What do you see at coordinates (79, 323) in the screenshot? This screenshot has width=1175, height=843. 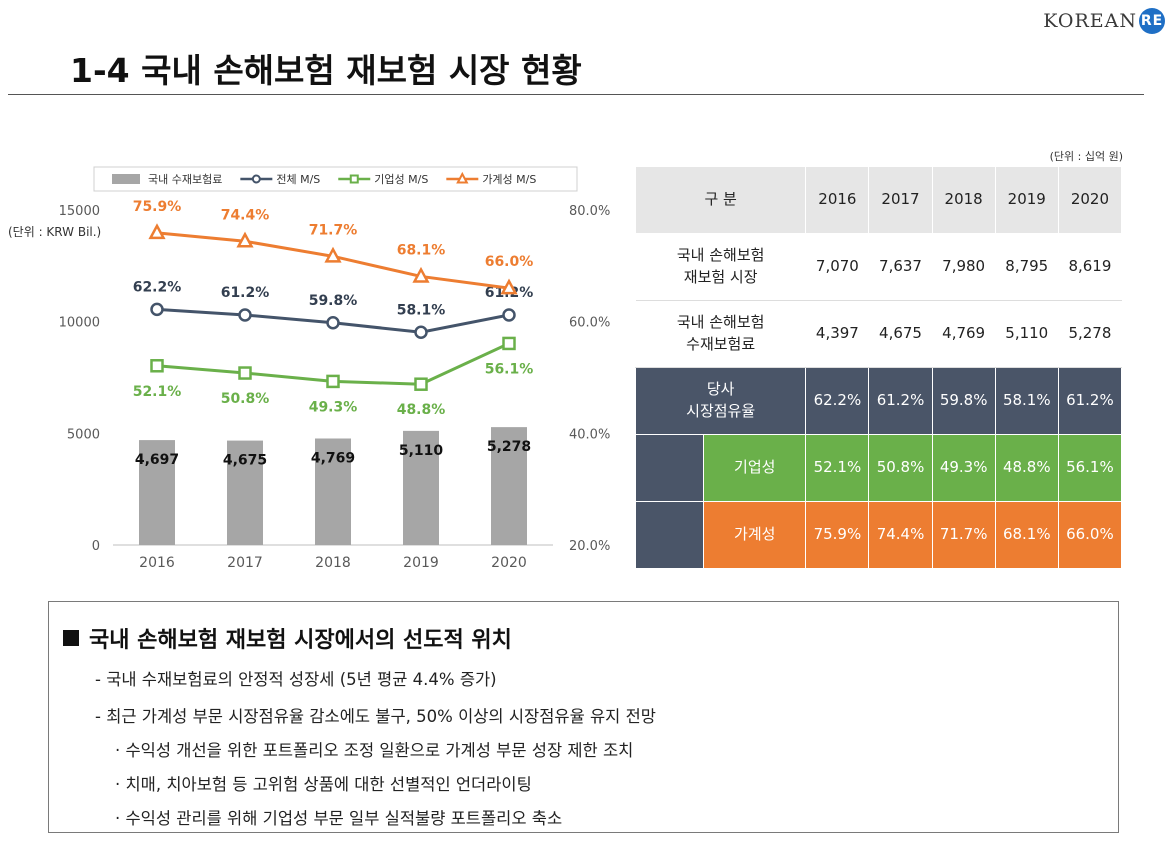 I see `y-tick-label: 10000` at bounding box center [79, 323].